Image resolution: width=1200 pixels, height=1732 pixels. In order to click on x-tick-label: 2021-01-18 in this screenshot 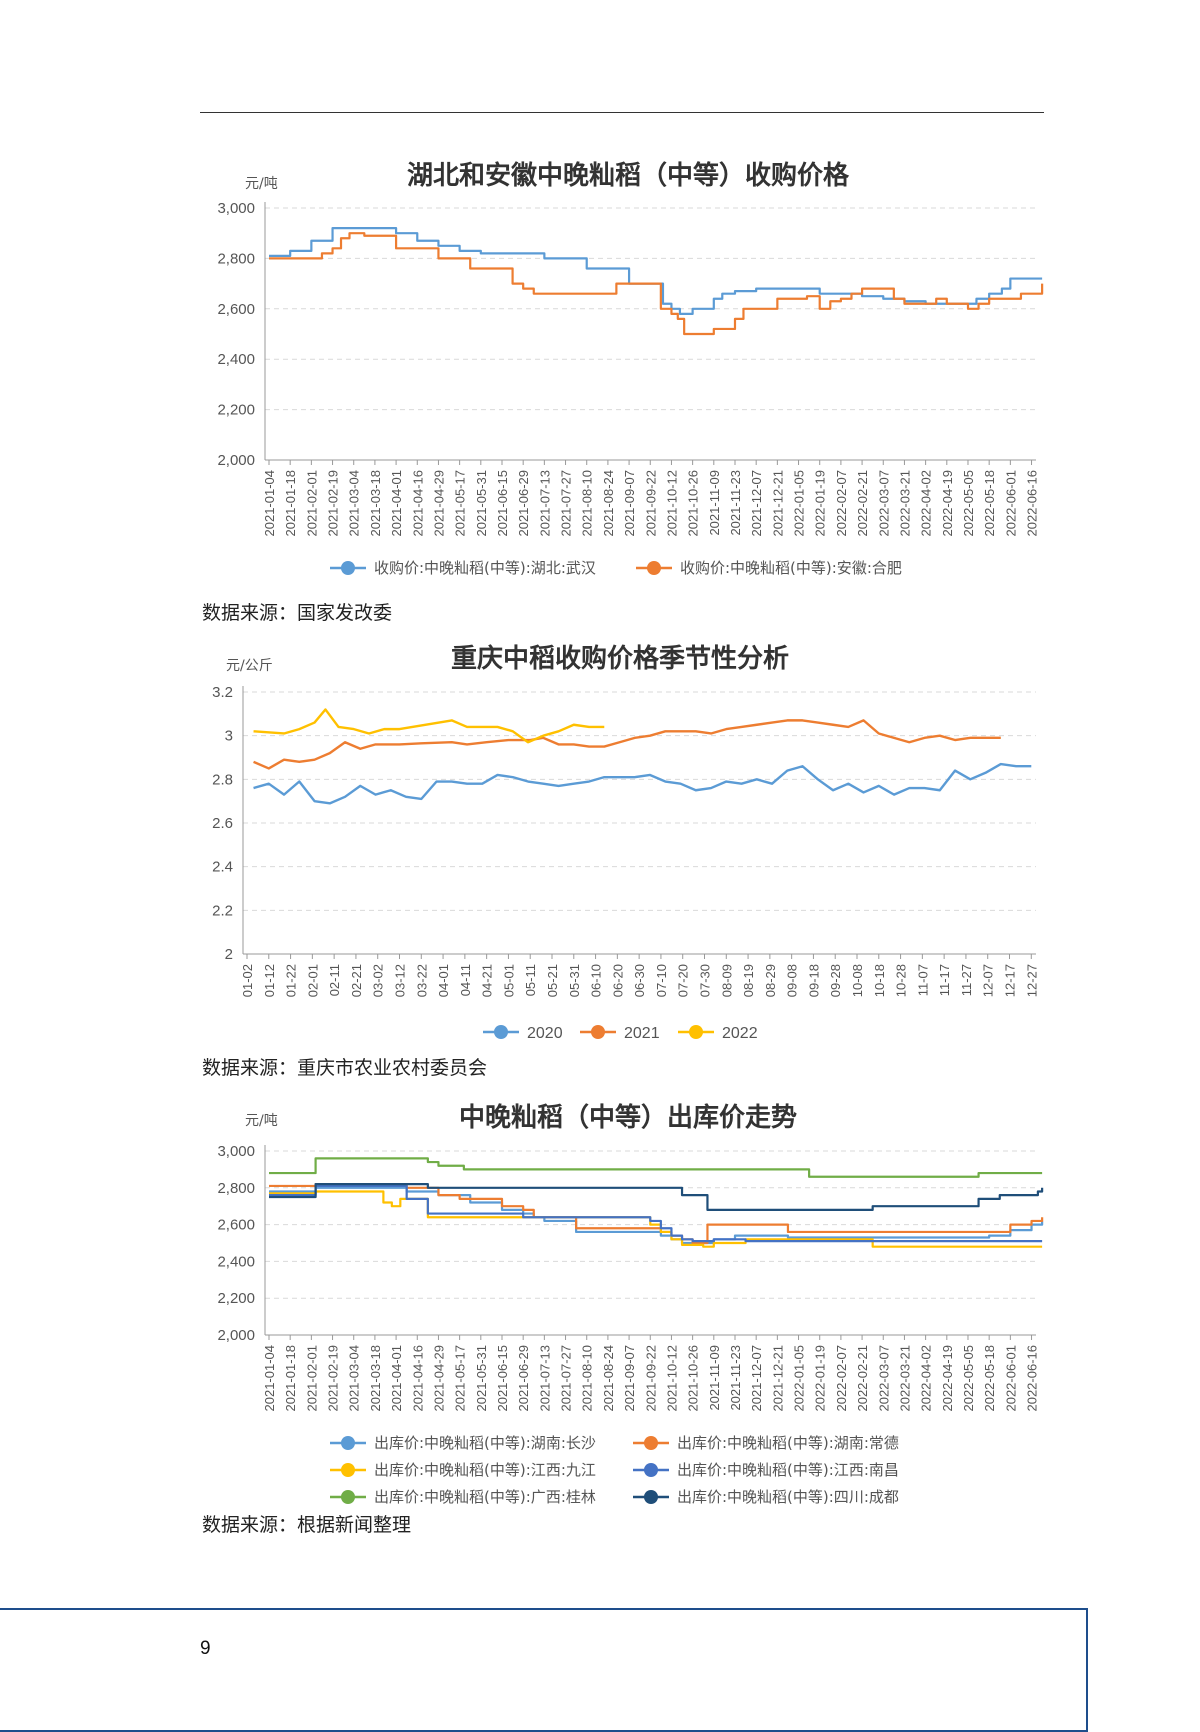, I will do `click(290, 503)`.